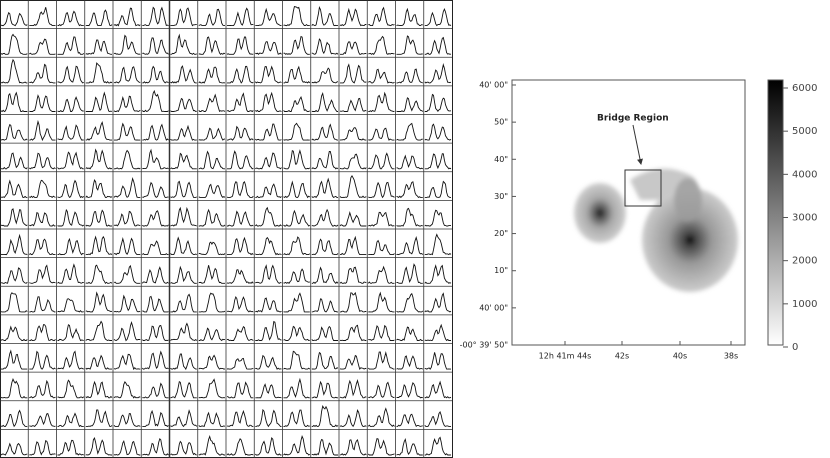 The height and width of the screenshot is (458, 830). What do you see at coordinates (804, 304) in the screenshot?
I see `colorbar-label: 1000` at bounding box center [804, 304].